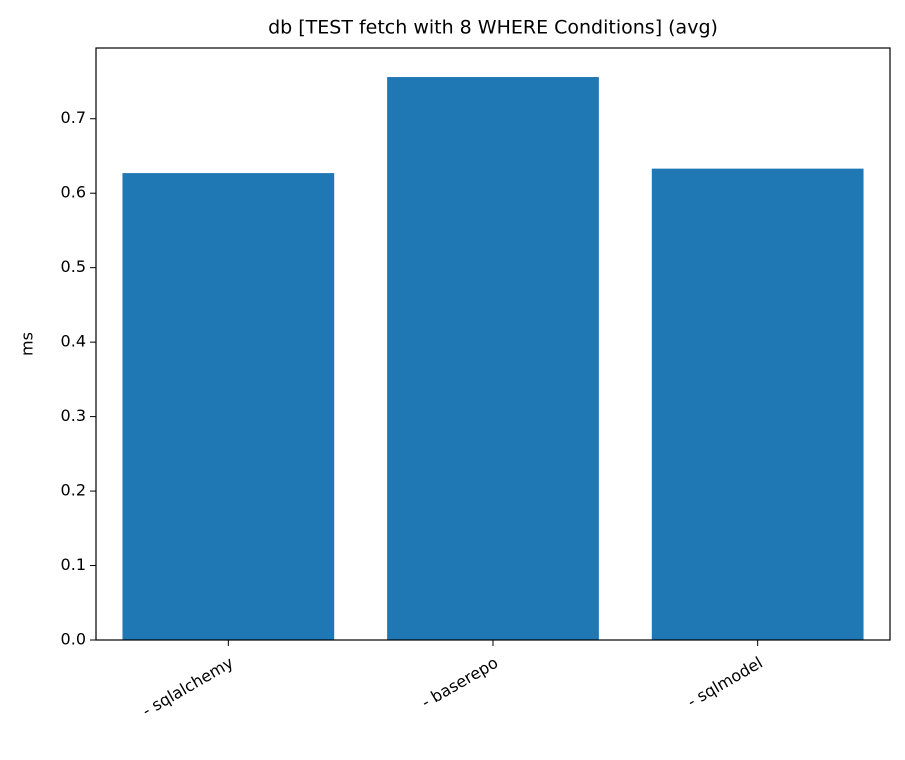 The width and height of the screenshot is (905, 760). Describe the element at coordinates (459, 682) in the screenshot. I see `x-tick-label: - baserepo` at that location.